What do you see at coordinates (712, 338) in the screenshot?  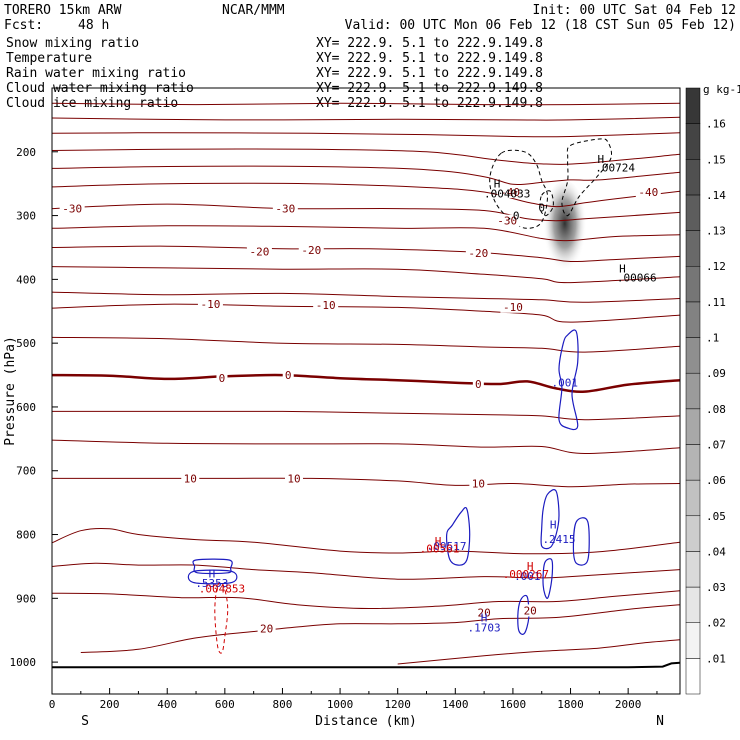 I see `colorbar-label-9: .1` at bounding box center [712, 338].